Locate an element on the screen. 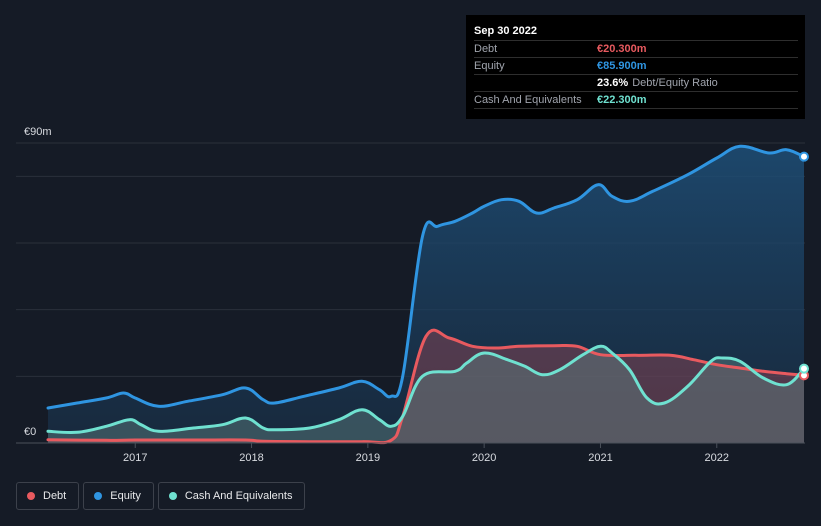 The height and width of the screenshot is (526, 821). legend-item-cash: Cash And Equivalents is located at coordinates (231, 496).